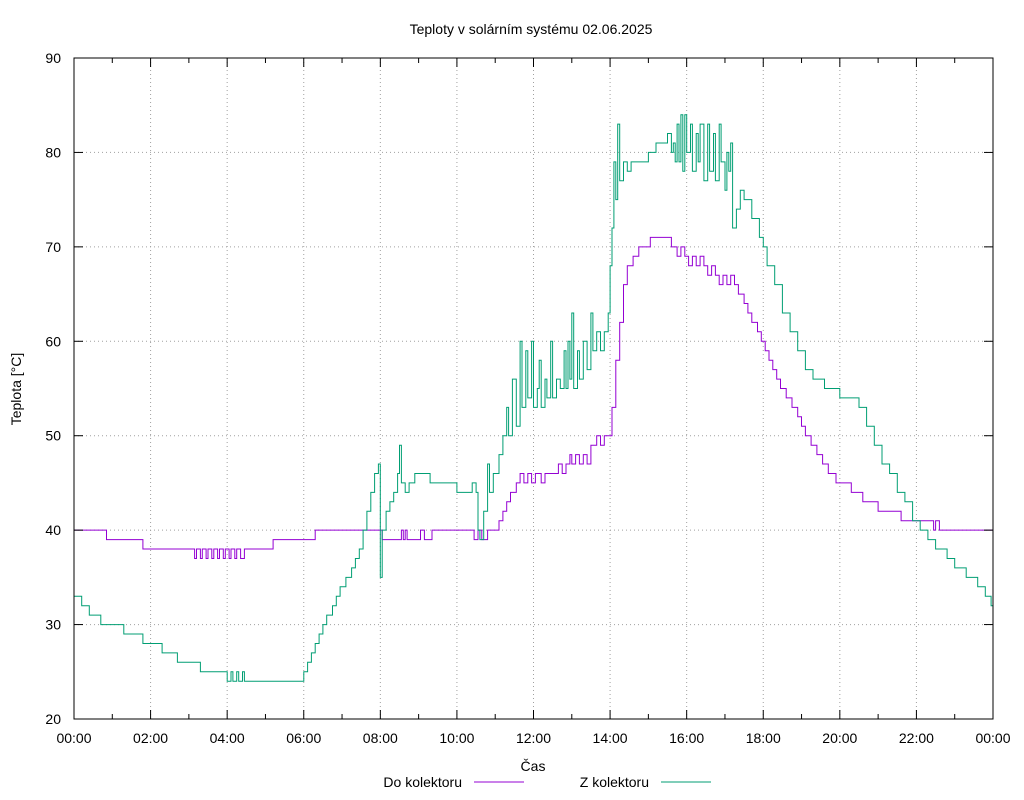 Image resolution: width=1024 pixels, height=800 pixels. Describe the element at coordinates (533, 738) in the screenshot. I see `x-tick-label: 12:00` at that location.